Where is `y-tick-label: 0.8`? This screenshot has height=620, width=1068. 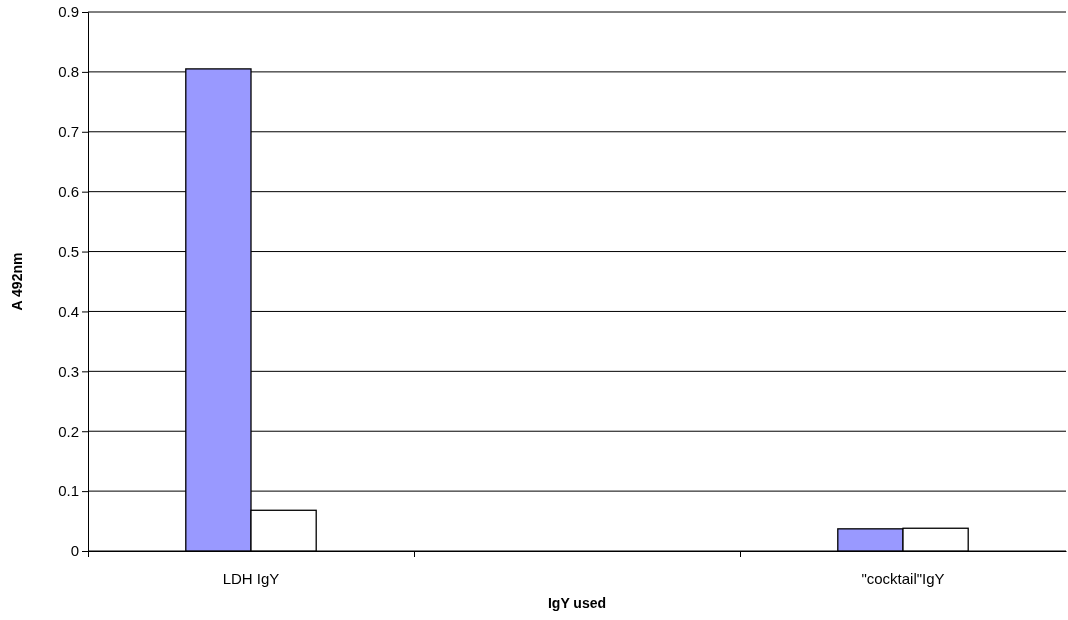
y-tick-label: 0.8 is located at coordinates (68, 72).